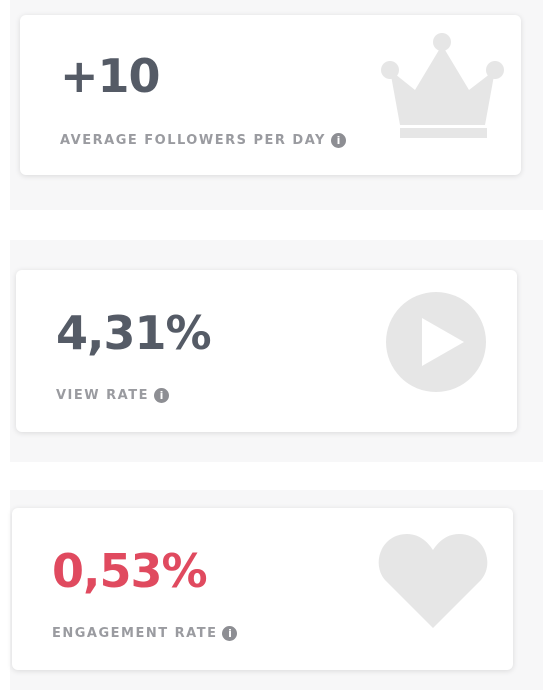 The width and height of the screenshot is (543, 690). Describe the element at coordinates (102, 395) in the screenshot. I see `stat-label-text: VIEW RATE` at that location.